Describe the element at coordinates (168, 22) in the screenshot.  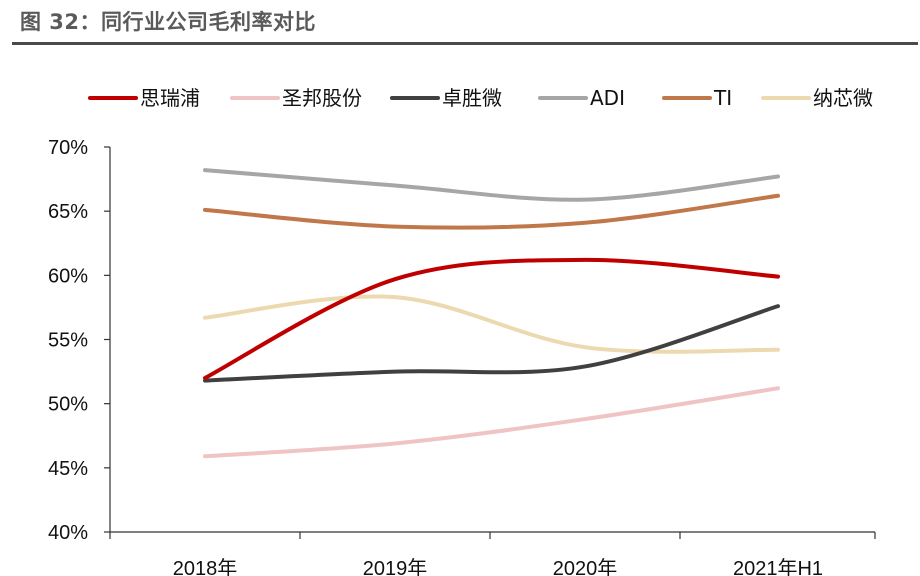
I see `figure-title: 图 32：同行业公司毛利率对比` at that location.